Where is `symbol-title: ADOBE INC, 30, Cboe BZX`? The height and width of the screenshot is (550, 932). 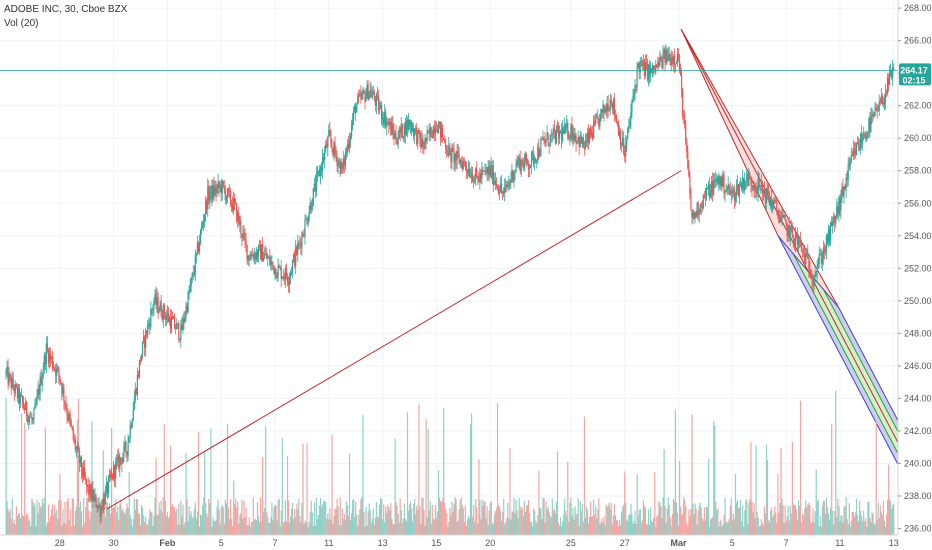 symbol-title: ADOBE INC, 30, Cboe BZX is located at coordinates (66, 9).